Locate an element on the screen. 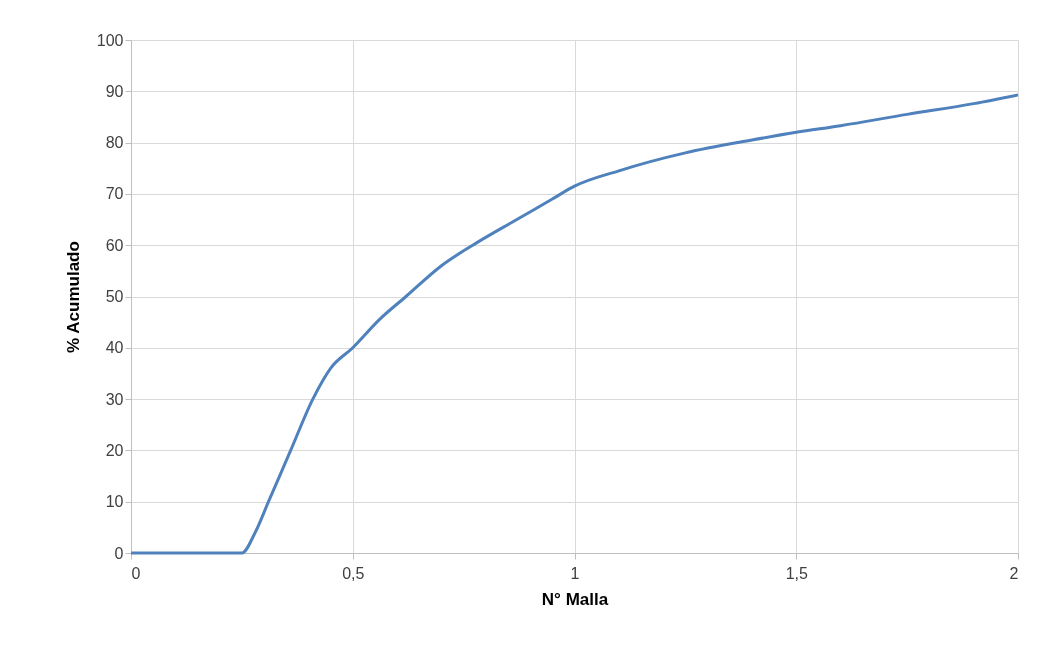 The height and width of the screenshot is (647, 1055). x-tick-label: 0,5 is located at coordinates (353, 573).